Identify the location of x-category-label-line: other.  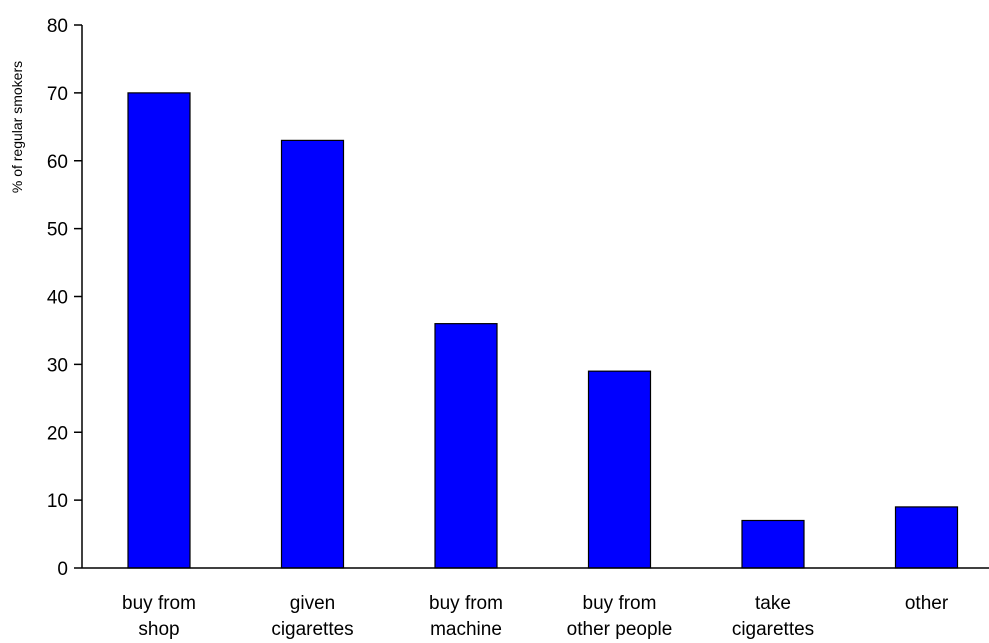
(927, 603).